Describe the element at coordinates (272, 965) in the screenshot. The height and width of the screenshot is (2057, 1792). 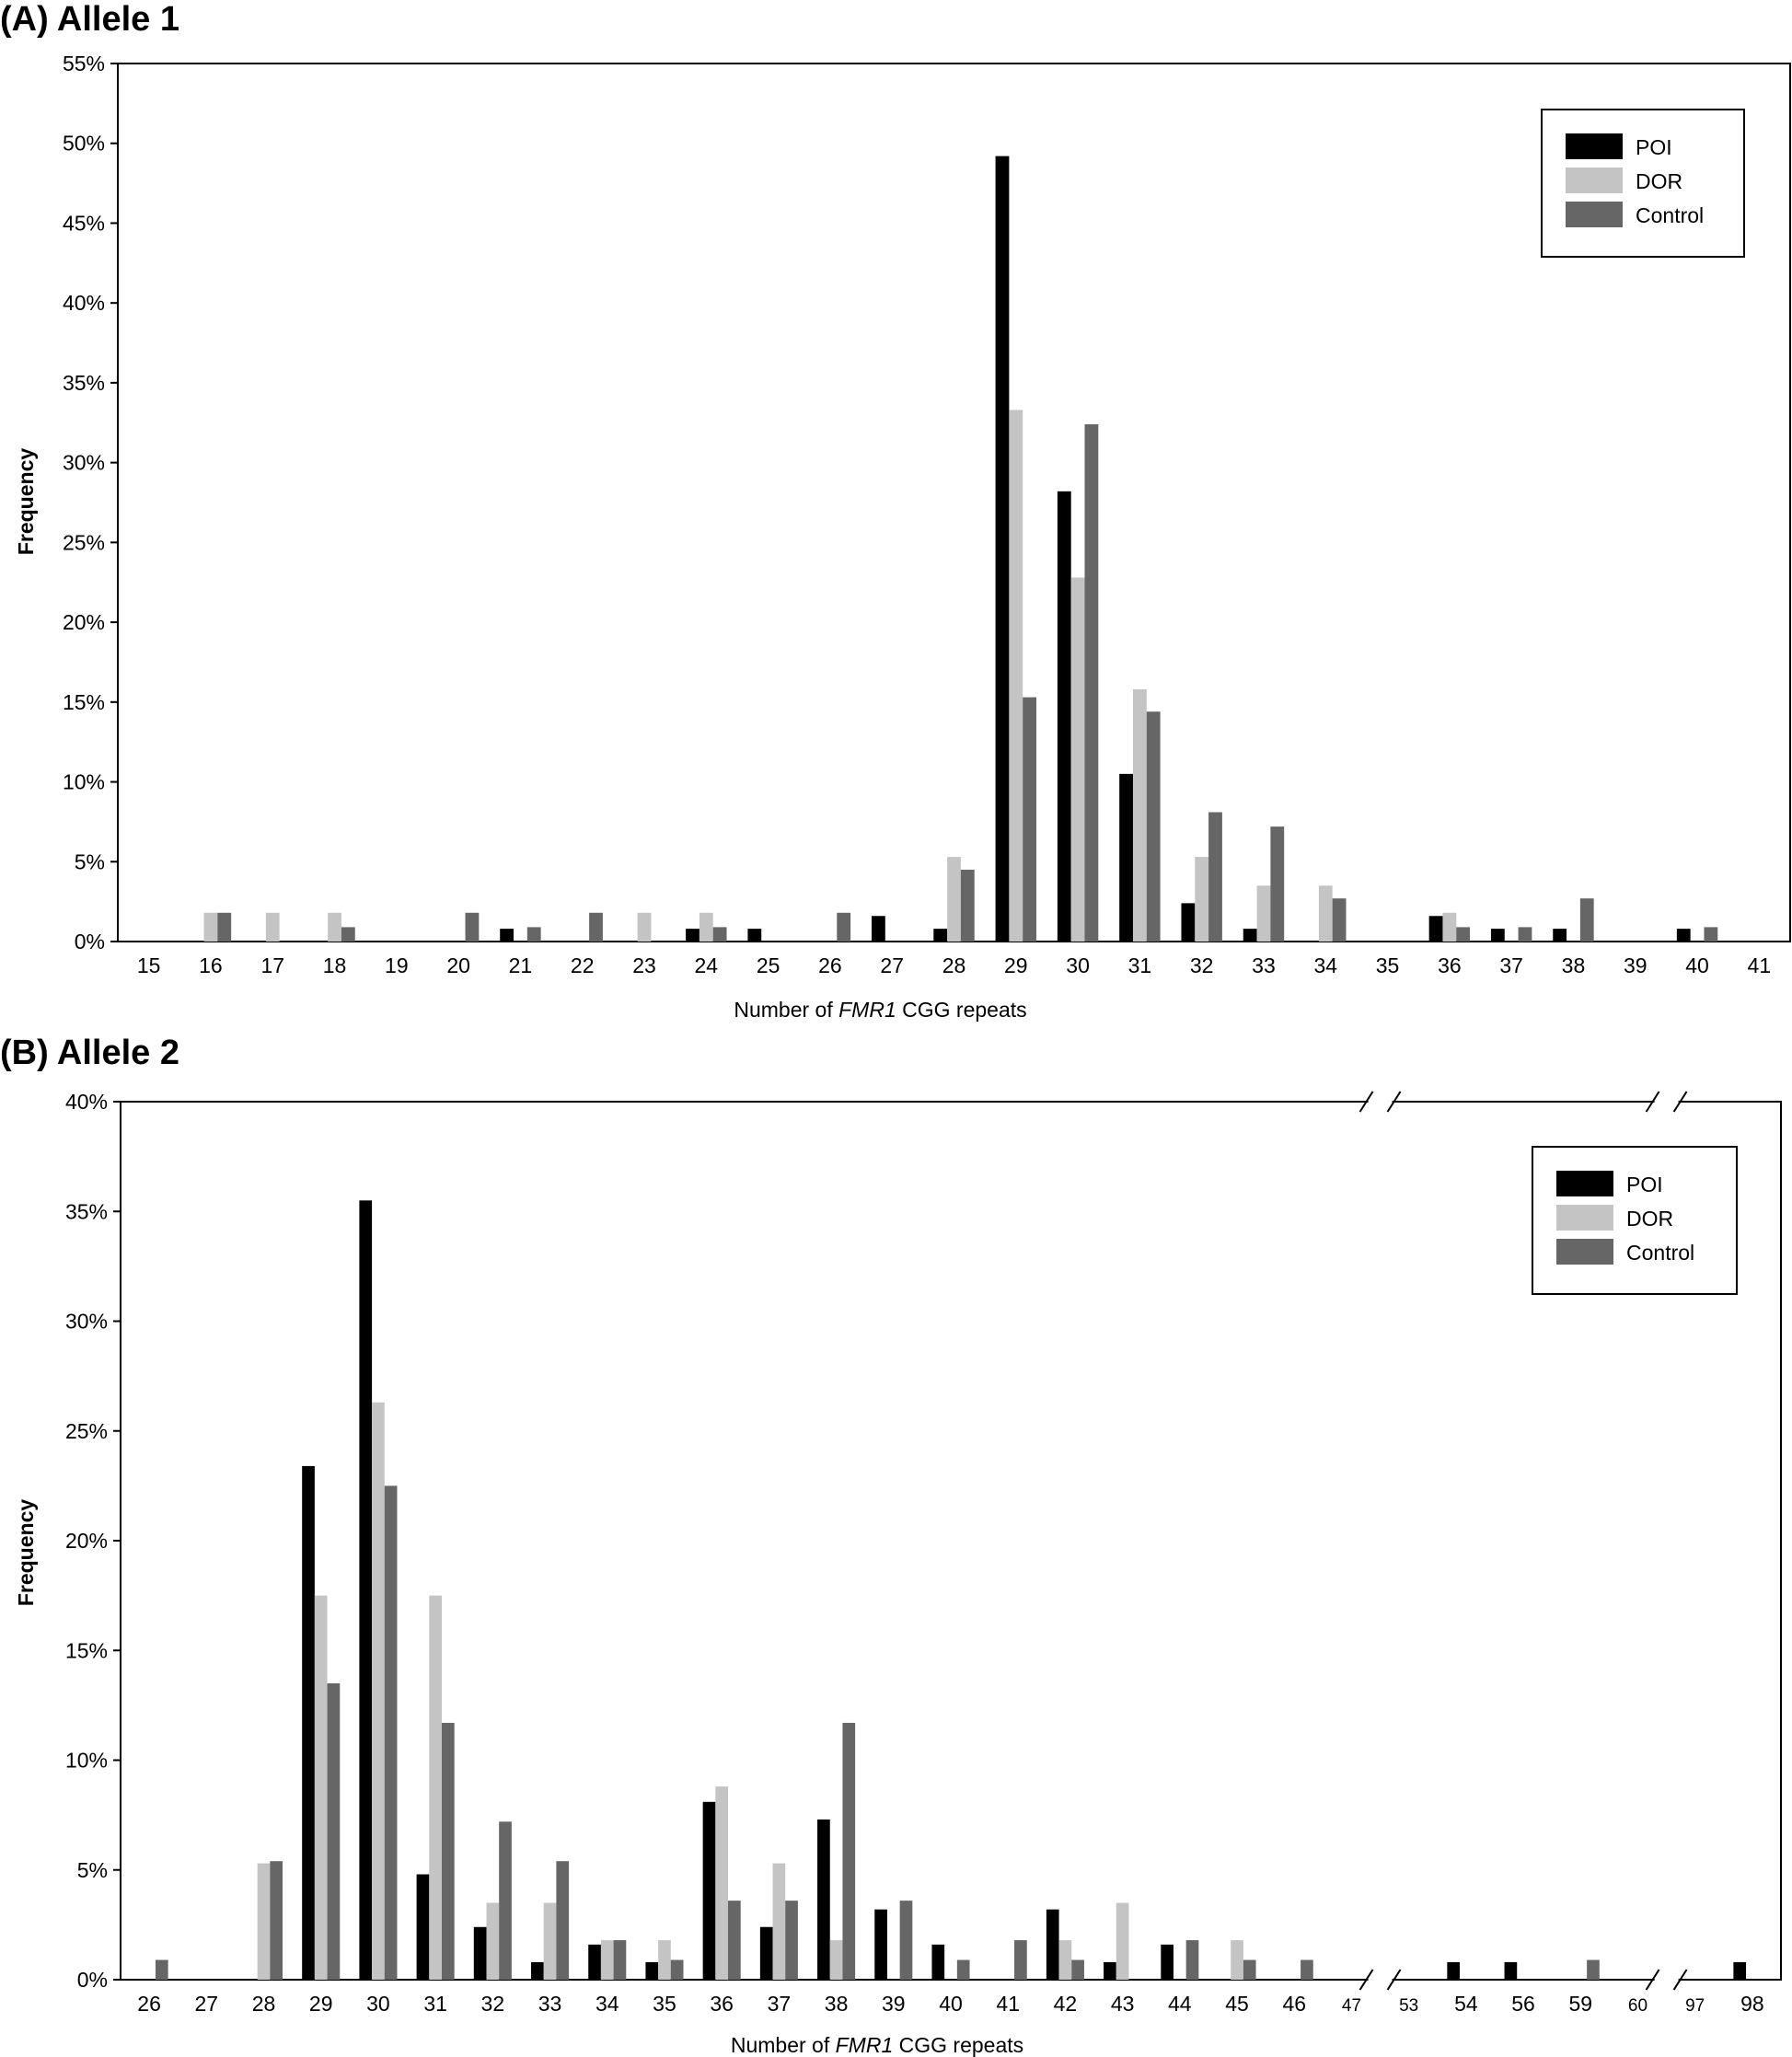
I see `x-tick-label: 17` at that location.